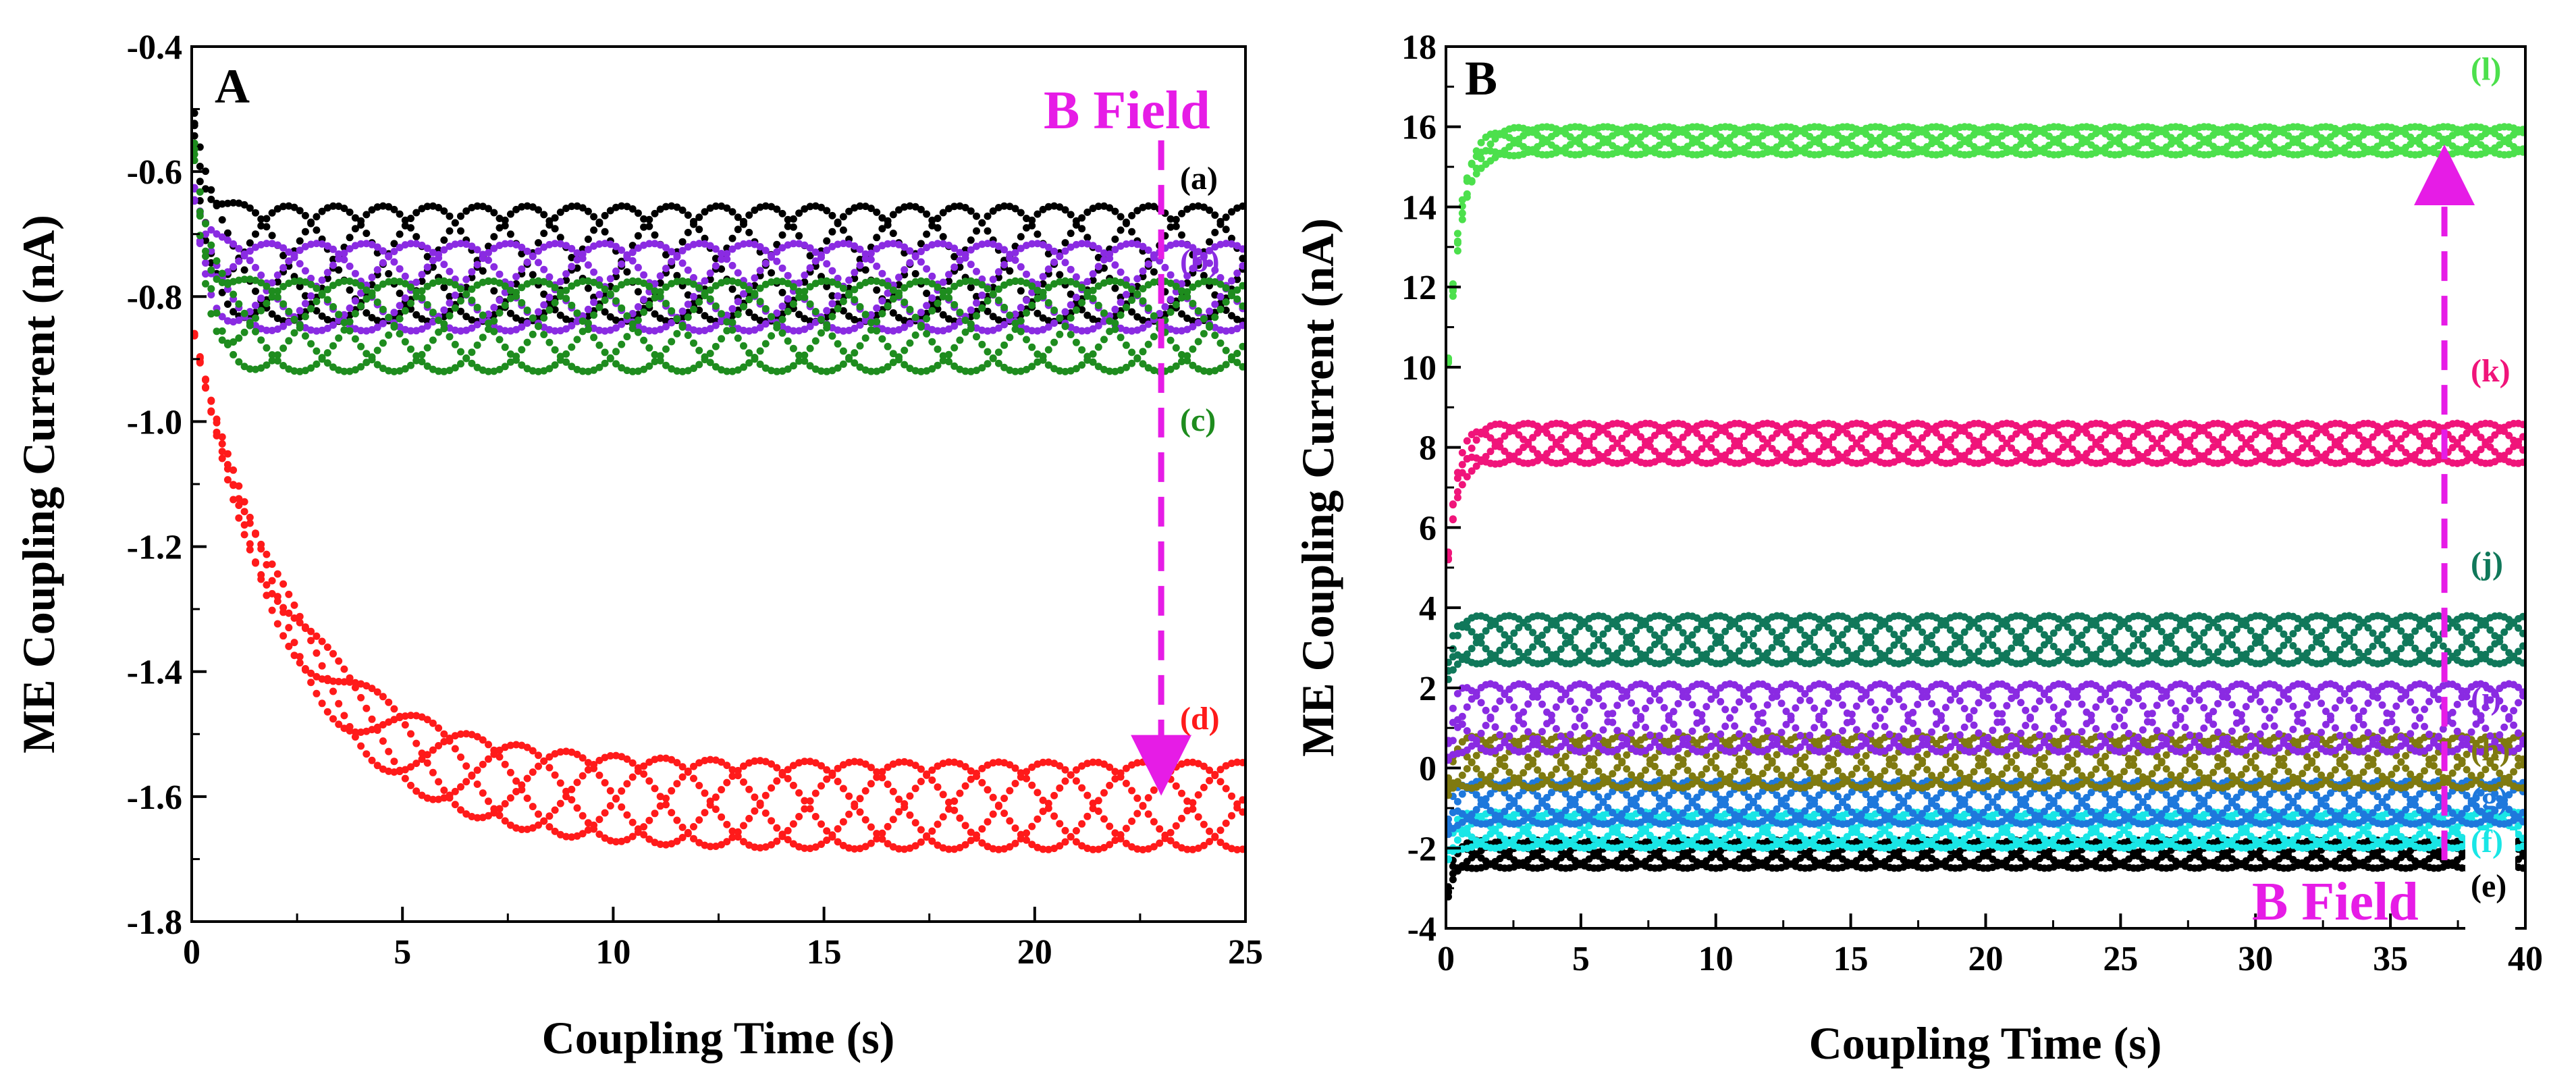 The width and height of the screenshot is (2576, 1087). What do you see at coordinates (1200, 261) in the screenshot?
I see `series-label-b: (b)` at bounding box center [1200, 261].